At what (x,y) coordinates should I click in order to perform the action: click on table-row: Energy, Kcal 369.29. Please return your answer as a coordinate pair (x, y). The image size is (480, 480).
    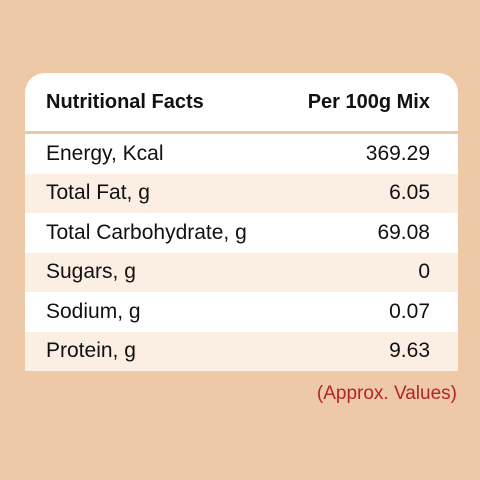
    Looking at the image, I should click on (241, 154).